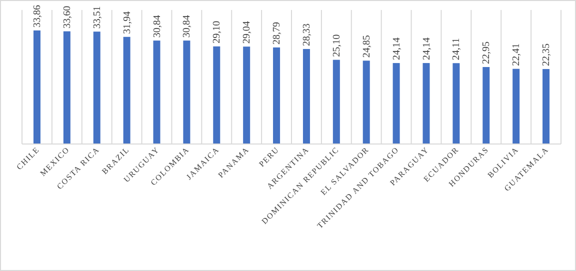 This screenshot has height=271, width=576. Describe the element at coordinates (37, 16) in the screenshot. I see `data-label: 33,86` at that location.